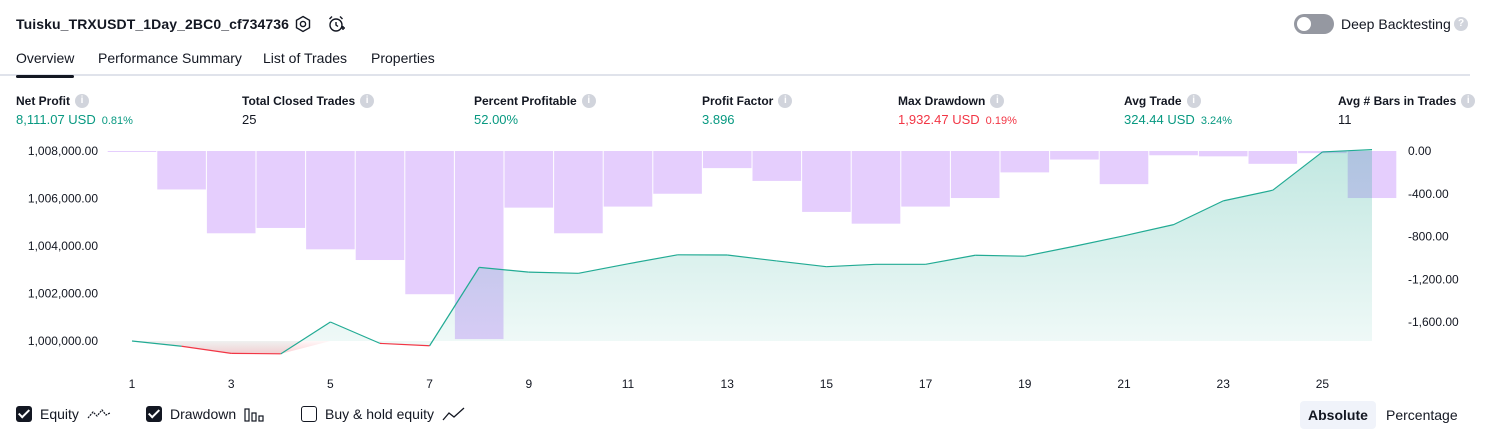 This screenshot has height=438, width=1486. What do you see at coordinates (63, 294) in the screenshot?
I see `left-axis-tick-label: 1,002,000.00` at bounding box center [63, 294].